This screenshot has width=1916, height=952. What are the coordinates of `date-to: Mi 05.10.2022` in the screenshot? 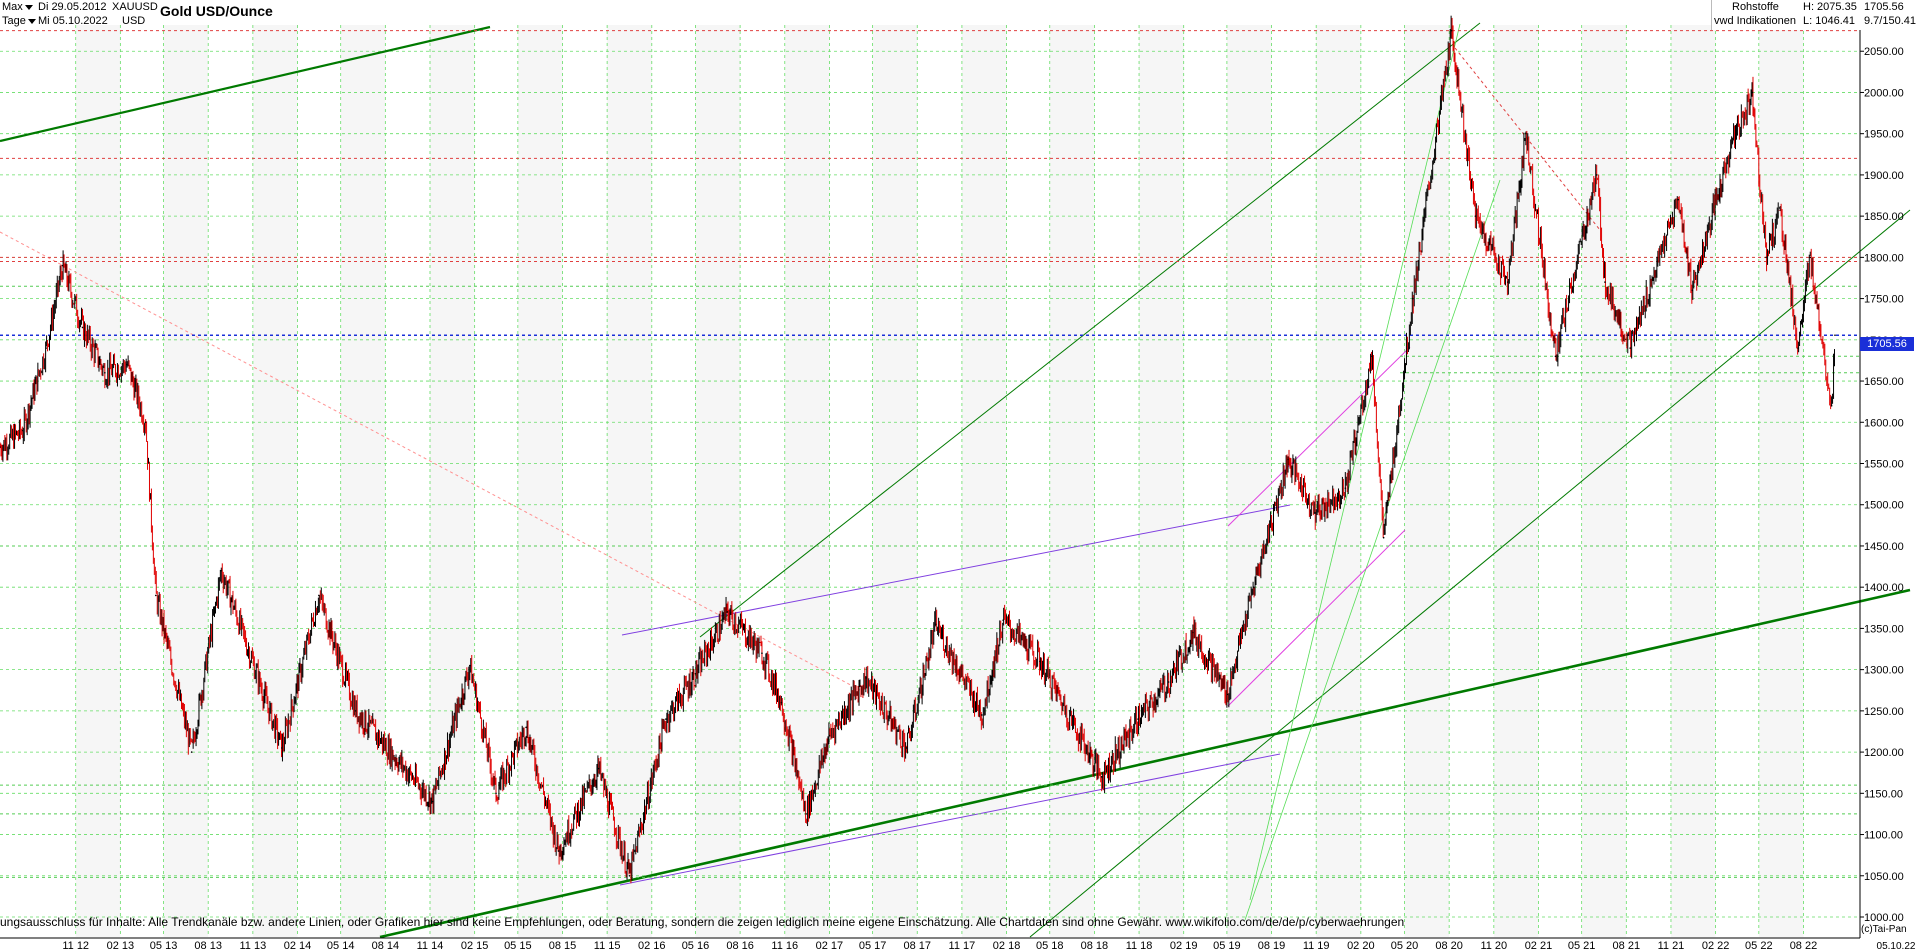 It's located at (73, 21).